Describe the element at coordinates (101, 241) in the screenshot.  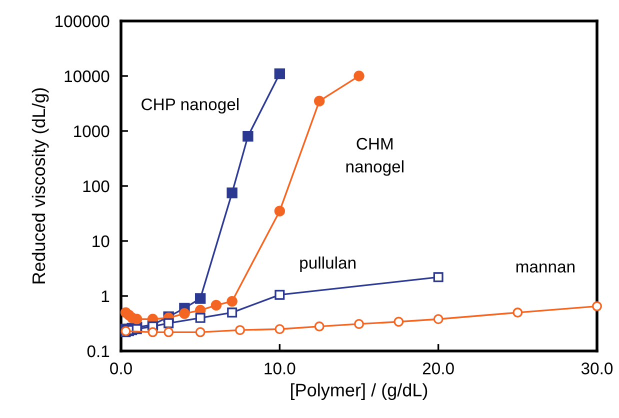
I see `y-tick-label: 10` at that location.